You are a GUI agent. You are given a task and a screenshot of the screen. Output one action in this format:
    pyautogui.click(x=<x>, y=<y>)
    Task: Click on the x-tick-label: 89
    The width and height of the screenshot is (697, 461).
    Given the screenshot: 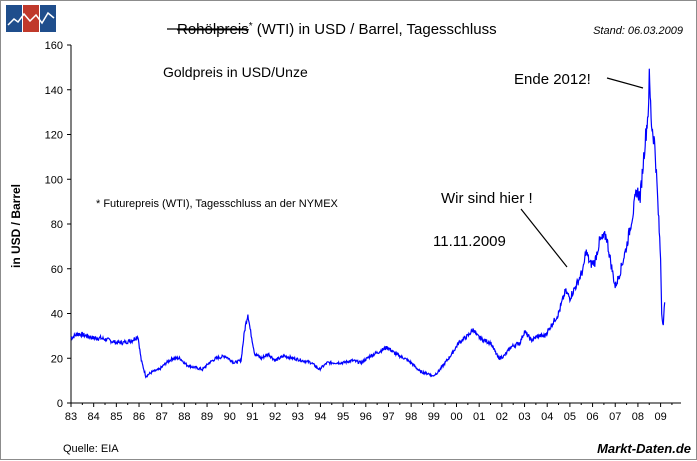 What is the action you would take?
    pyautogui.click(x=207, y=417)
    